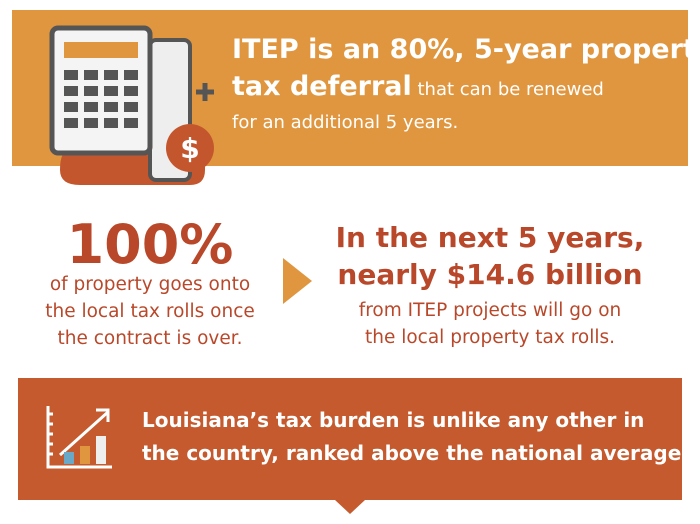 The width and height of the screenshot is (700, 524). Describe the element at coordinates (466, 49) in the screenshot. I see `top-line: ITEP is an 80%, 5-year property` at that location.